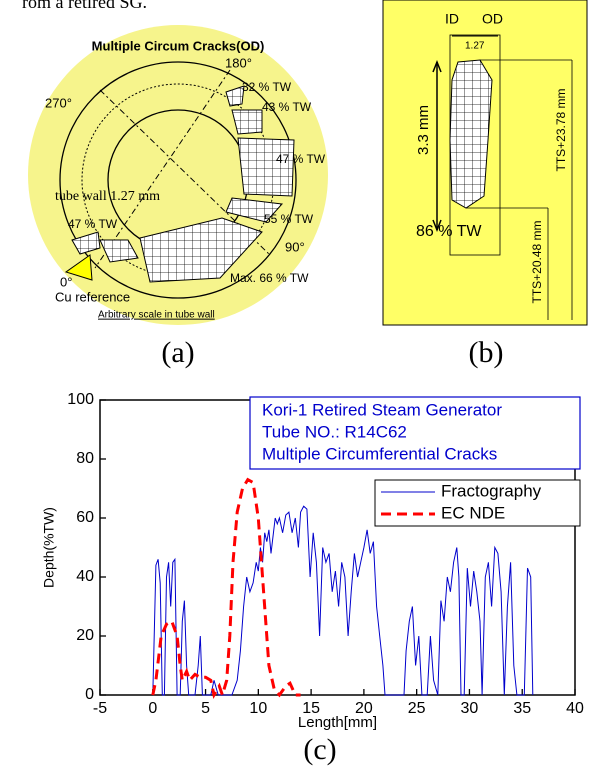 The width and height of the screenshot is (591, 773). What do you see at coordinates (437, 146) in the screenshot?
I see `arrow-heads` at bounding box center [437, 146].